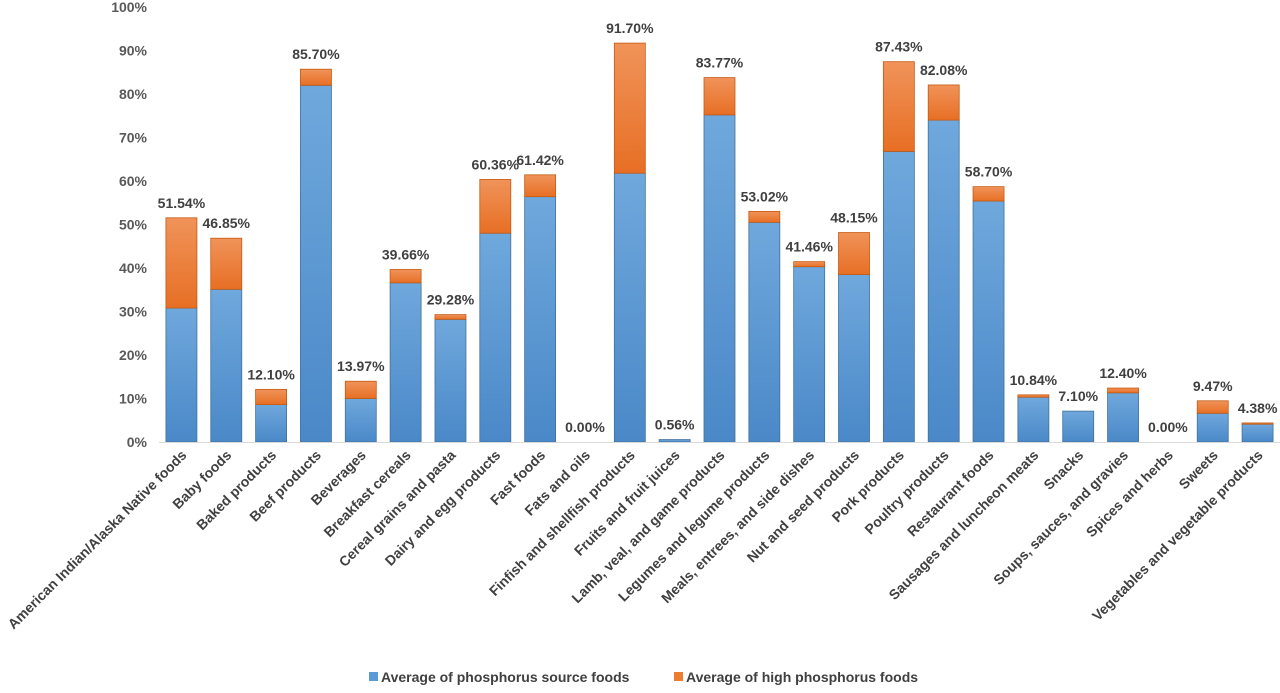  Describe the element at coordinates (675, 425) in the screenshot. I see `data-label: 0.56%` at that location.